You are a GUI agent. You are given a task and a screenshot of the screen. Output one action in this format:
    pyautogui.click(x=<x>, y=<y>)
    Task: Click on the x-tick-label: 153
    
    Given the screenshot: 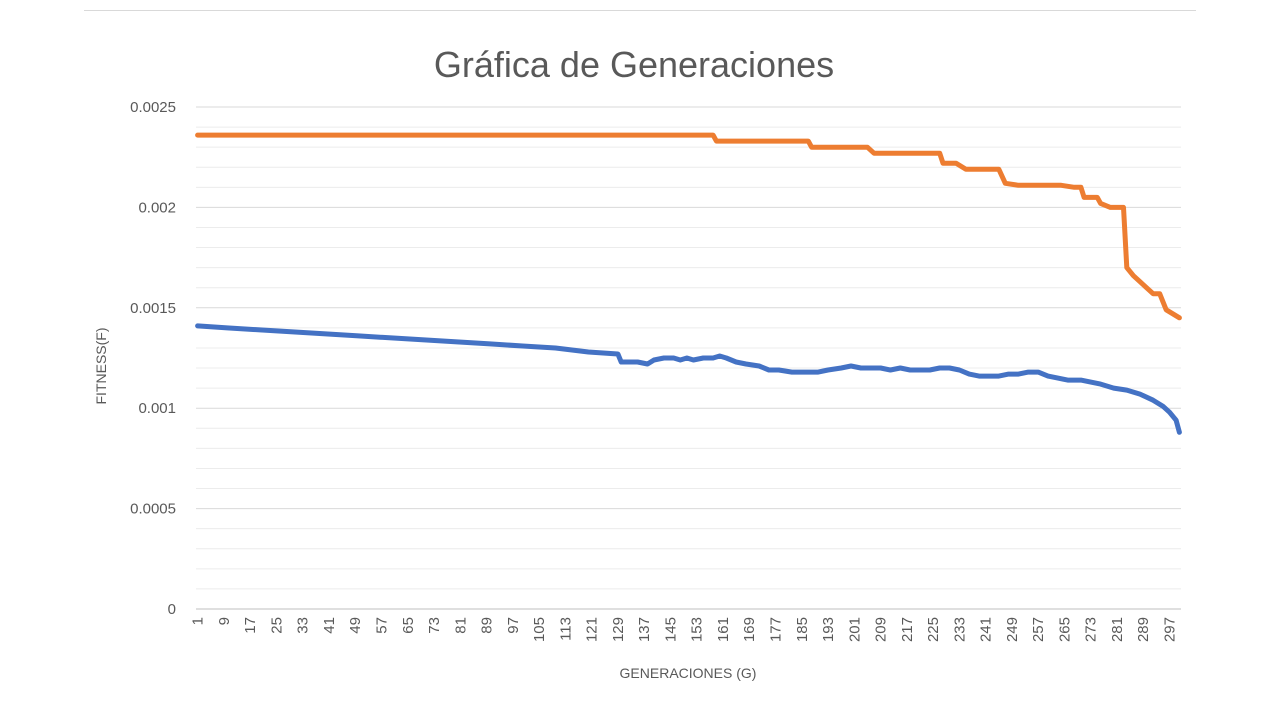 What is the action you would take?
    pyautogui.click(x=697, y=629)
    